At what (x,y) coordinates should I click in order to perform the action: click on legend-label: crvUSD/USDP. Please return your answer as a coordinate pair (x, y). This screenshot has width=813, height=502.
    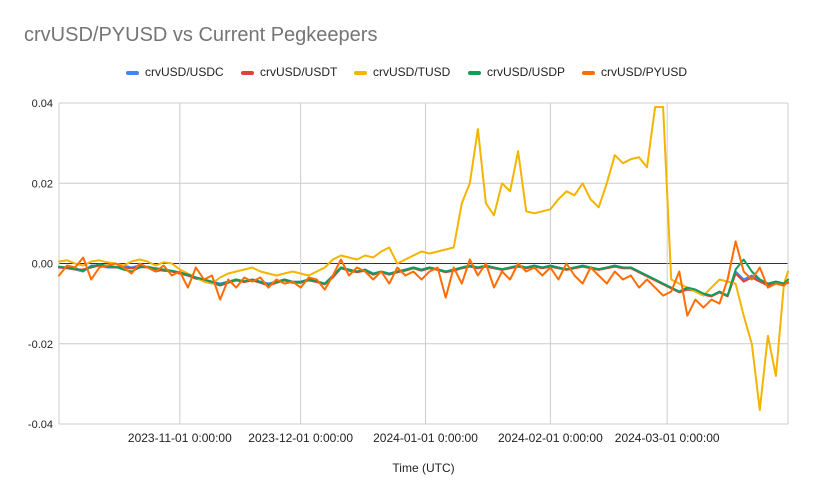
    Looking at the image, I should click on (526, 72).